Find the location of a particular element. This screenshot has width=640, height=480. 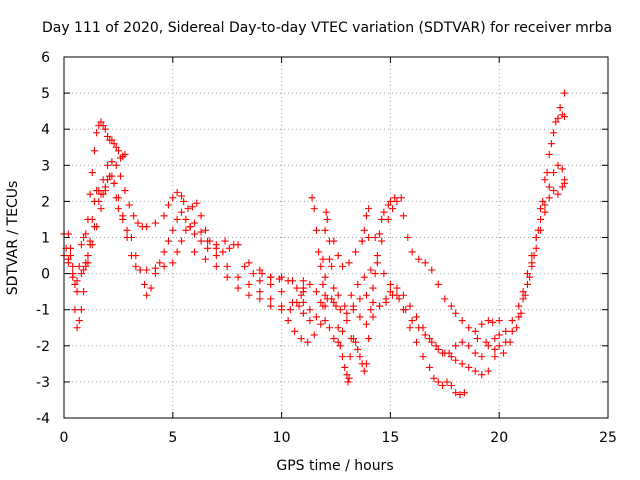

y-tick-label: -2 is located at coordinates (43, 347).